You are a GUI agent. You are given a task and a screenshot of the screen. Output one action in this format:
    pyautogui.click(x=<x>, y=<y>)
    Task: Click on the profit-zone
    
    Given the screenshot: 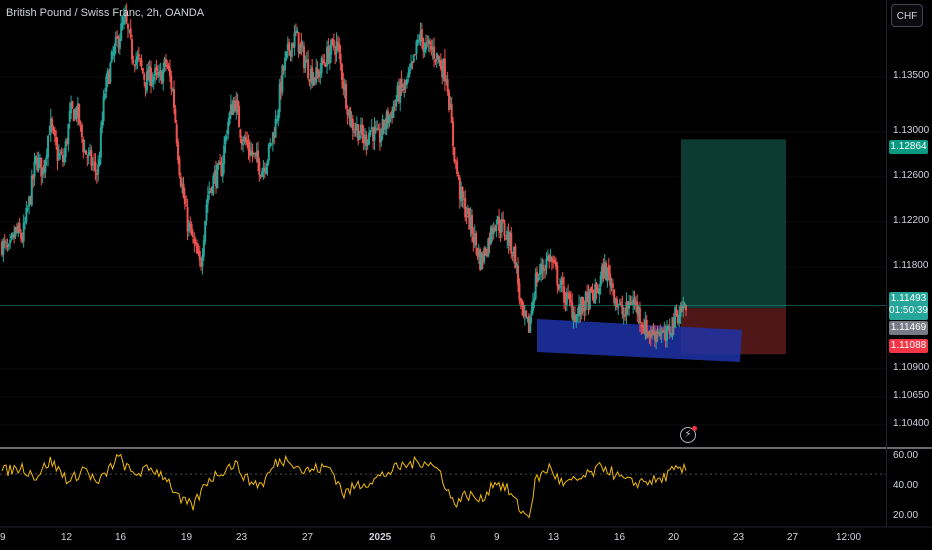 What is the action you would take?
    pyautogui.click(x=733, y=224)
    